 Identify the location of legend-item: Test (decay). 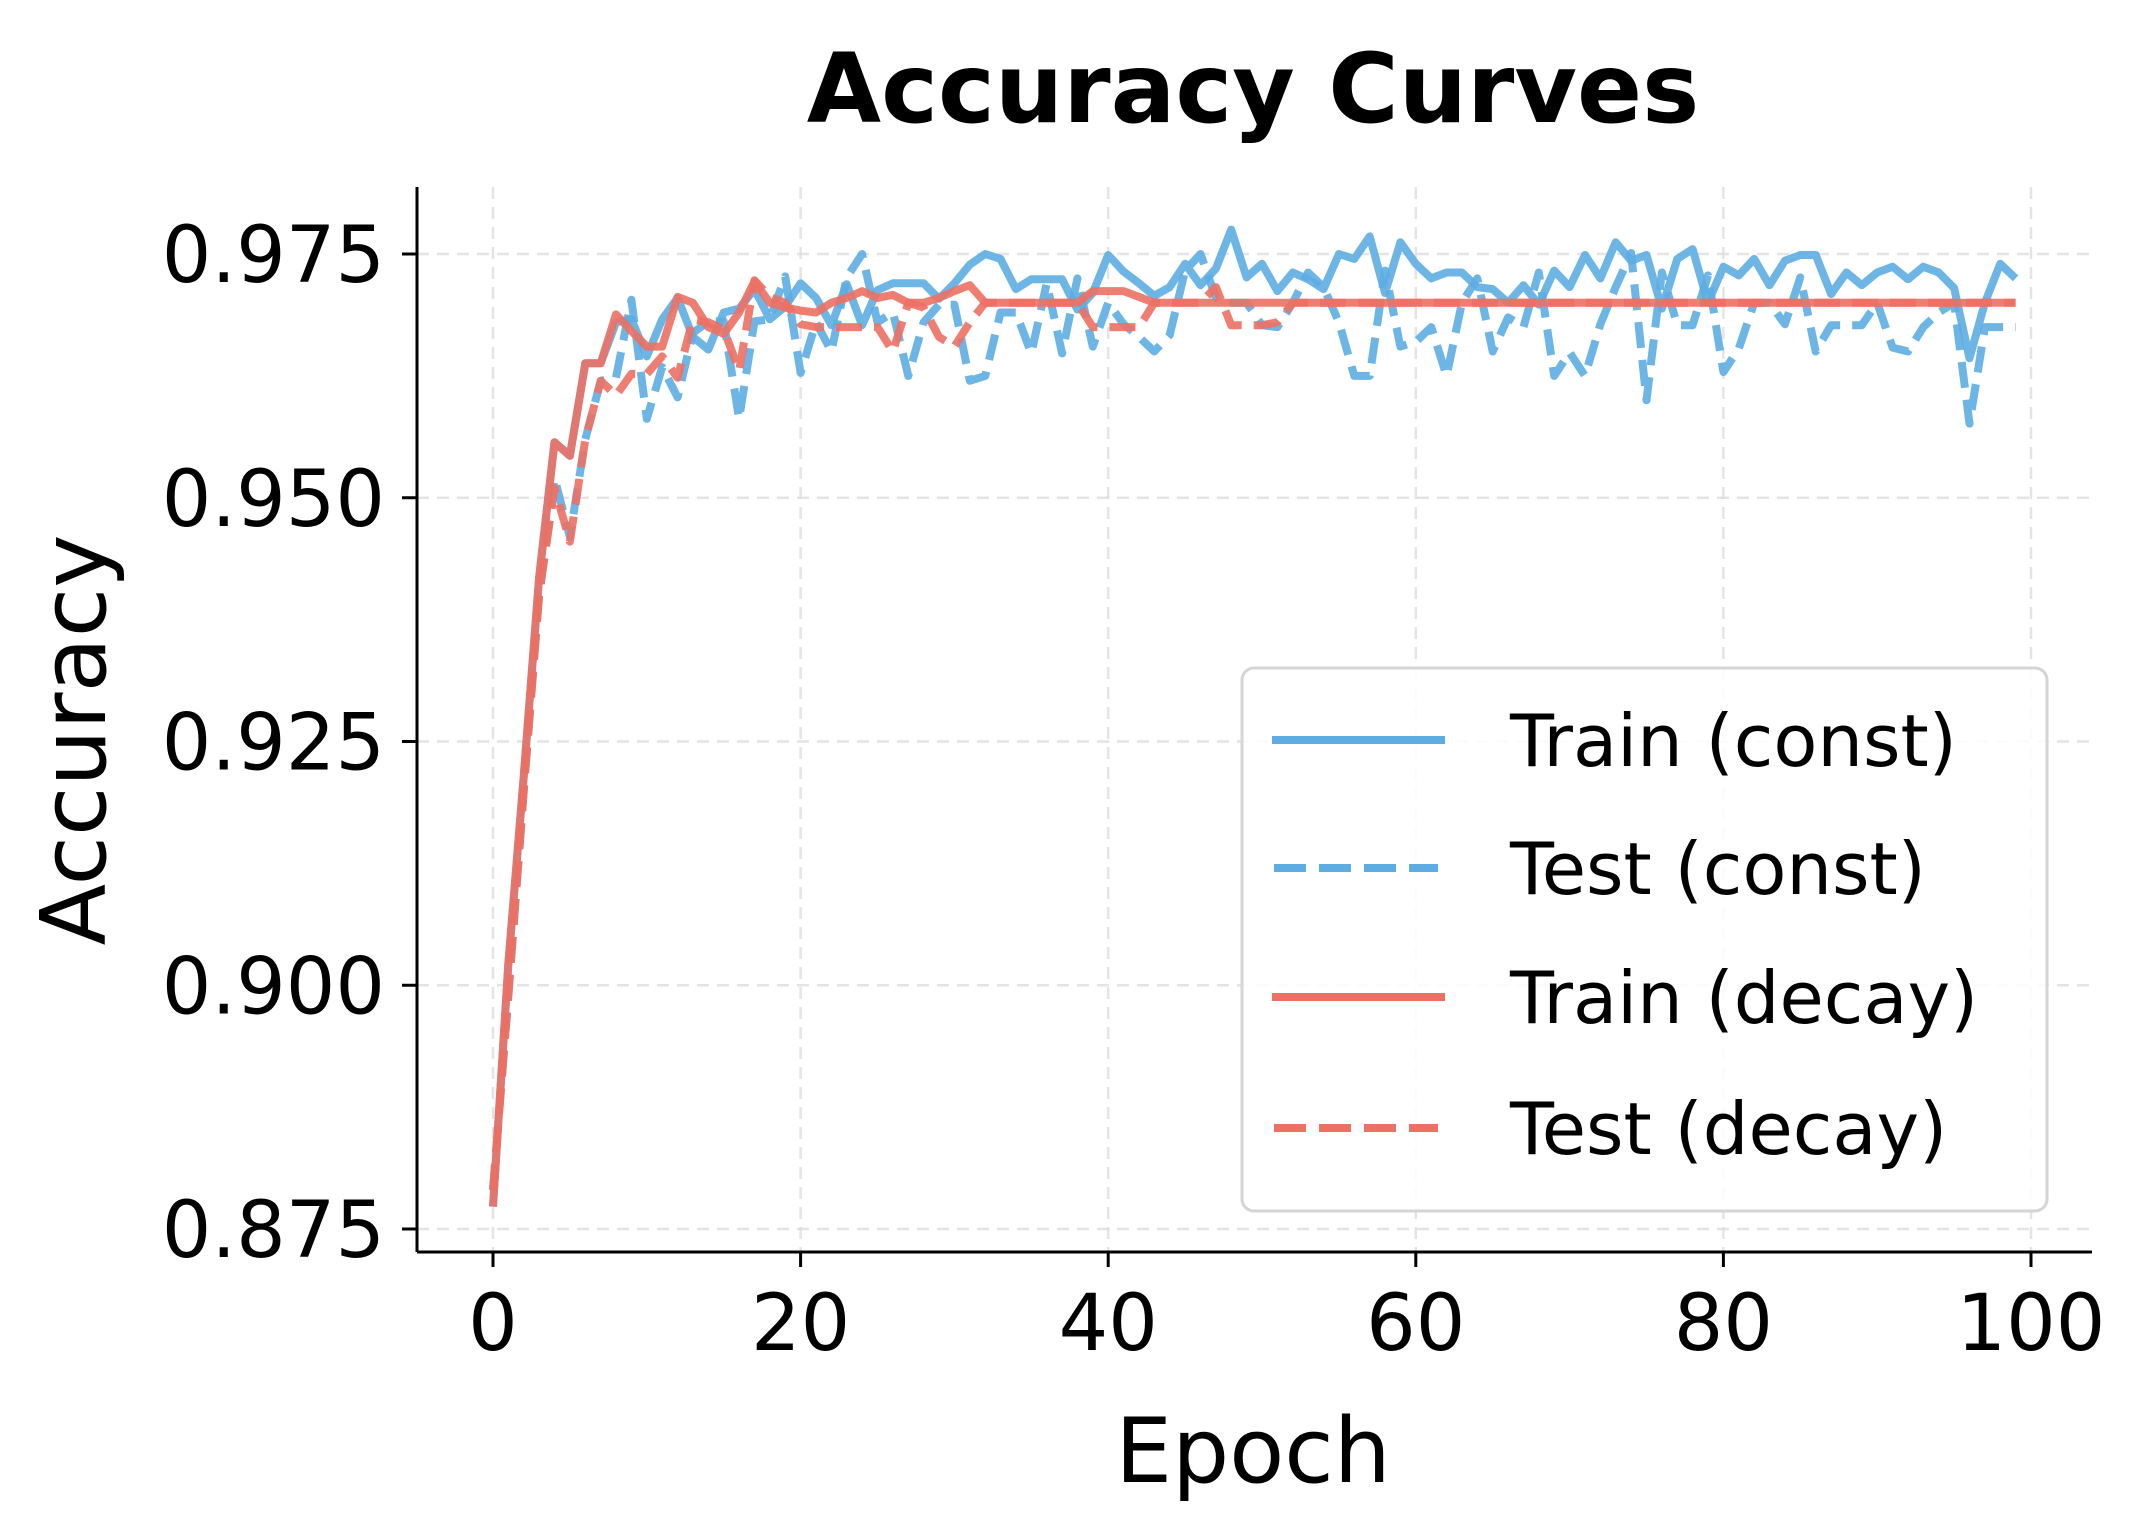
(1610, 1129).